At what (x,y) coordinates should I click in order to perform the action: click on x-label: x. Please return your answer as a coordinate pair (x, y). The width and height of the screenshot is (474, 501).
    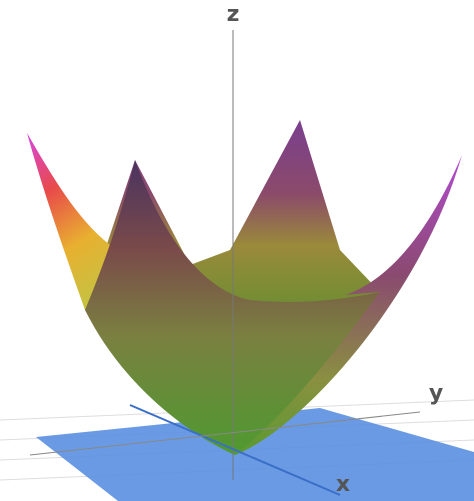
    Looking at the image, I should click on (343, 484).